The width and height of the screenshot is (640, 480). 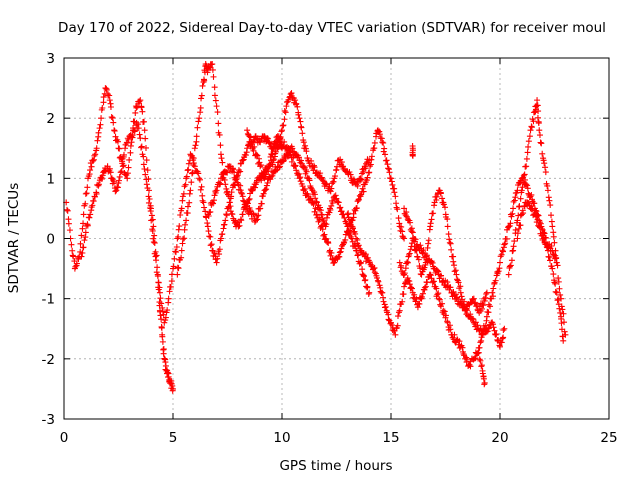 I want to click on y-tick-label: -2, so click(x=48, y=360).